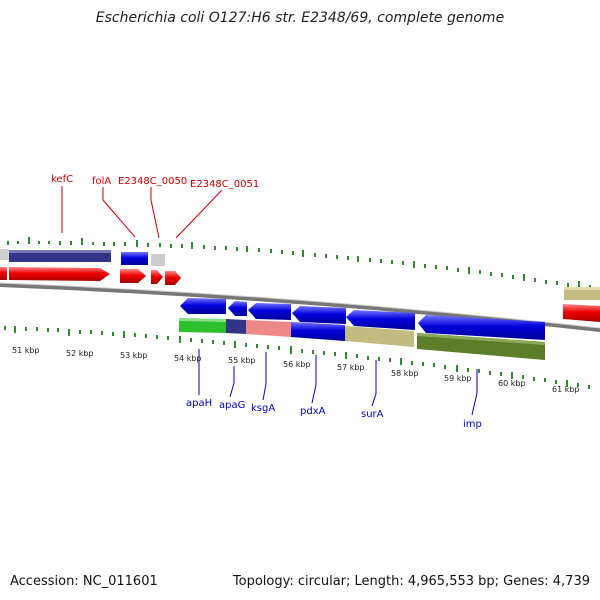 This screenshot has height=600, width=600. Describe the element at coordinates (84, 581) in the screenshot. I see `accession-label: Accession: NC_011601` at that location.